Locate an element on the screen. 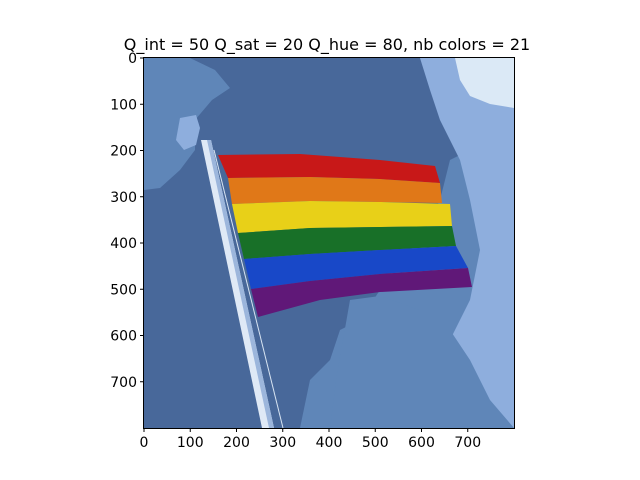 This screenshot has width=640, height=480. y-axis: 0 100 200 300 400 500 600 700 is located at coordinates (127, 221).